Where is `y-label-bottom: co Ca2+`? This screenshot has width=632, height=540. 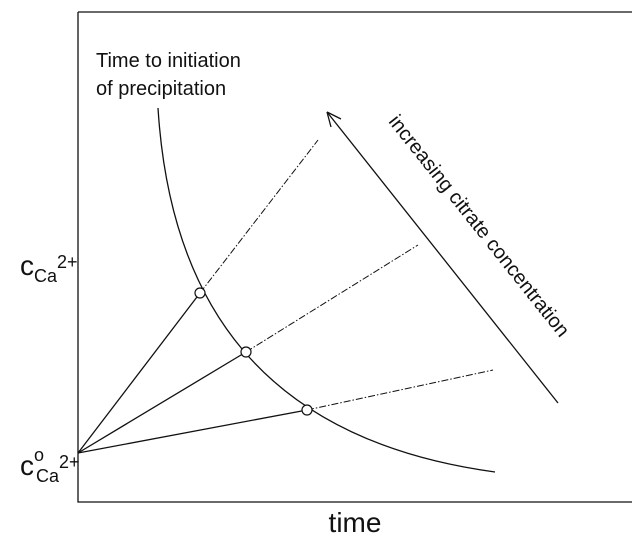
y-label-bottom: co Ca2+ is located at coordinates (50, 465).